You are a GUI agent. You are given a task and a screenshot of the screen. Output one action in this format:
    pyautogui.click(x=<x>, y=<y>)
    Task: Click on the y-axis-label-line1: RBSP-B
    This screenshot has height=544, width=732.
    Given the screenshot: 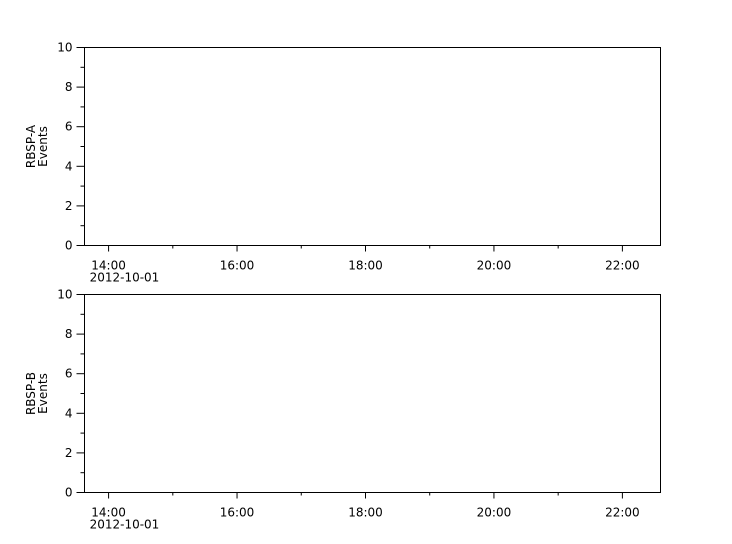 What is the action you would take?
    pyautogui.click(x=31, y=393)
    